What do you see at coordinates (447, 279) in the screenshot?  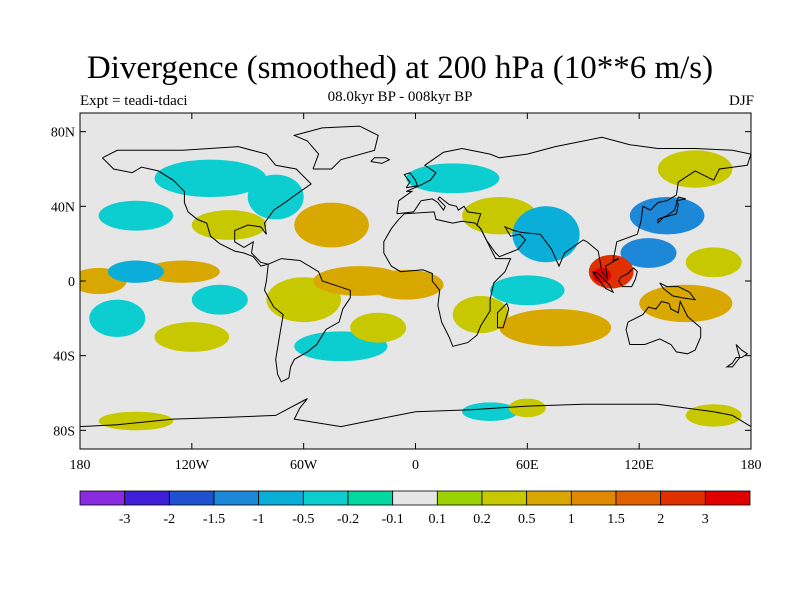 I see `coastline-africa` at bounding box center [447, 279].